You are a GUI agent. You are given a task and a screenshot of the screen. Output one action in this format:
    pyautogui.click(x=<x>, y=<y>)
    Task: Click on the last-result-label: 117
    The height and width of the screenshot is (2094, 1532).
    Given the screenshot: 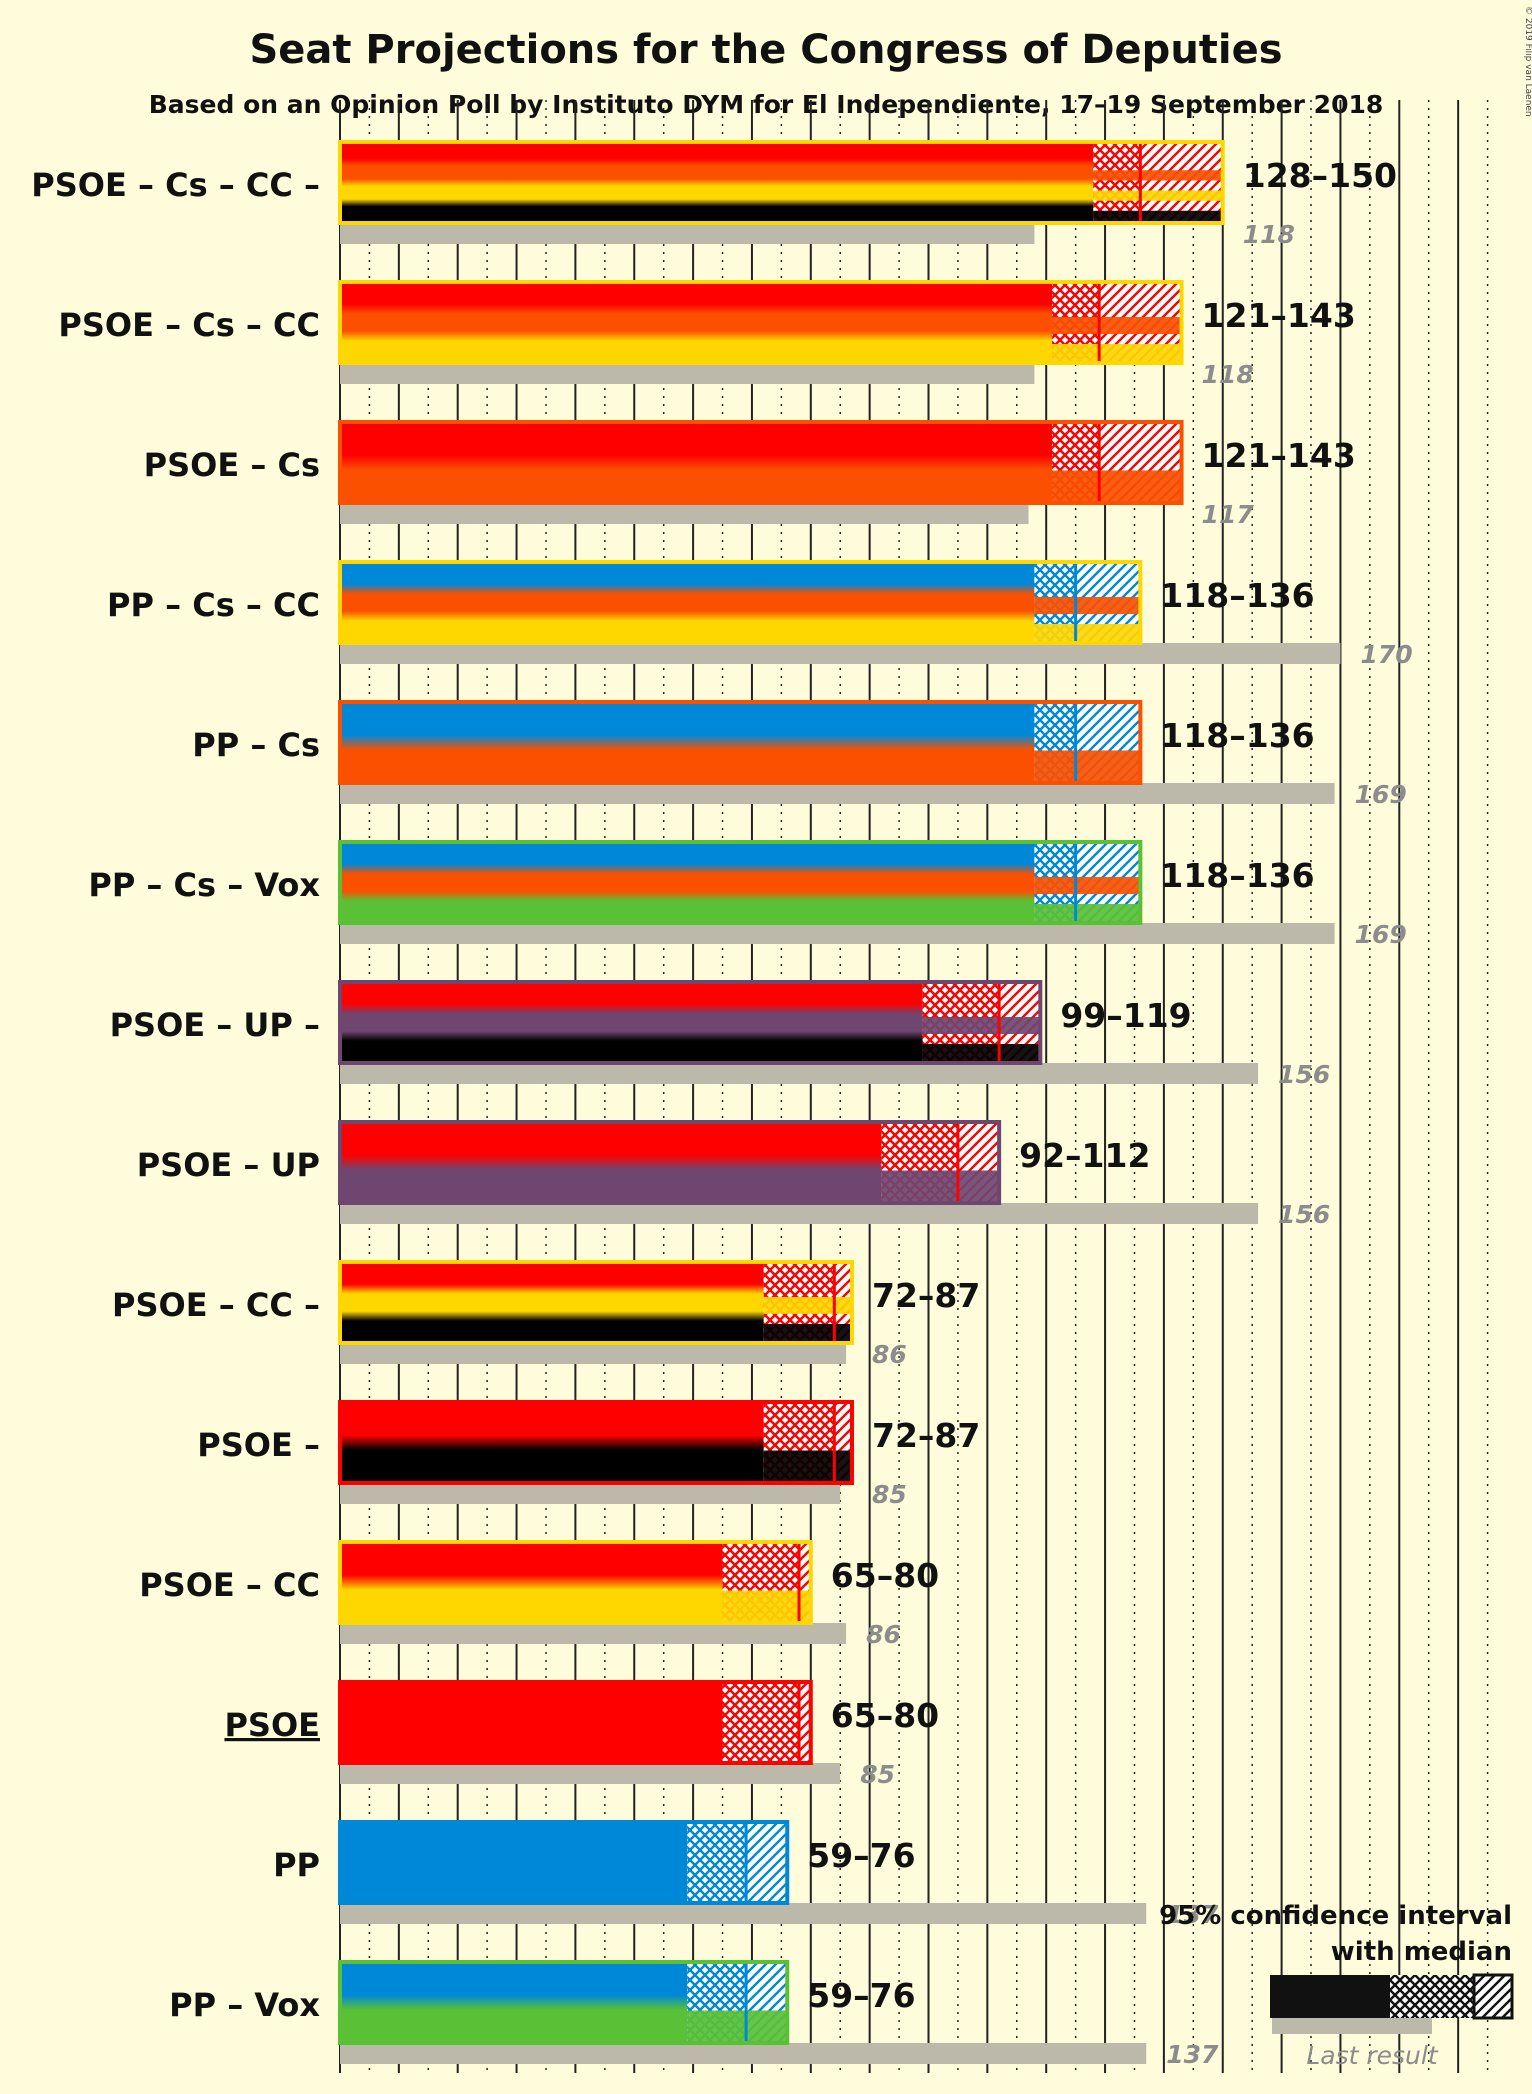 What is the action you would take?
    pyautogui.click(x=1228, y=514)
    